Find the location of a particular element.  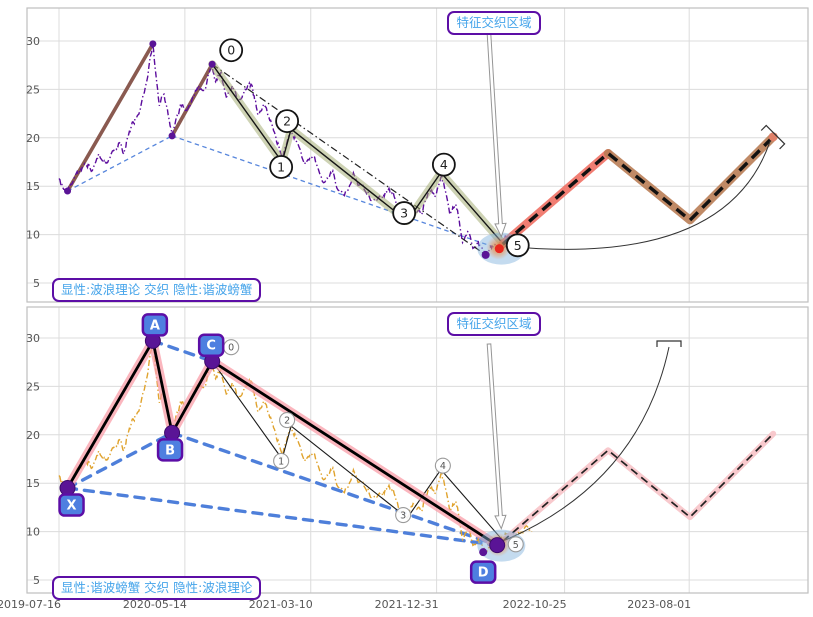

hidden-wave-polyline is located at coordinates (357, 450).